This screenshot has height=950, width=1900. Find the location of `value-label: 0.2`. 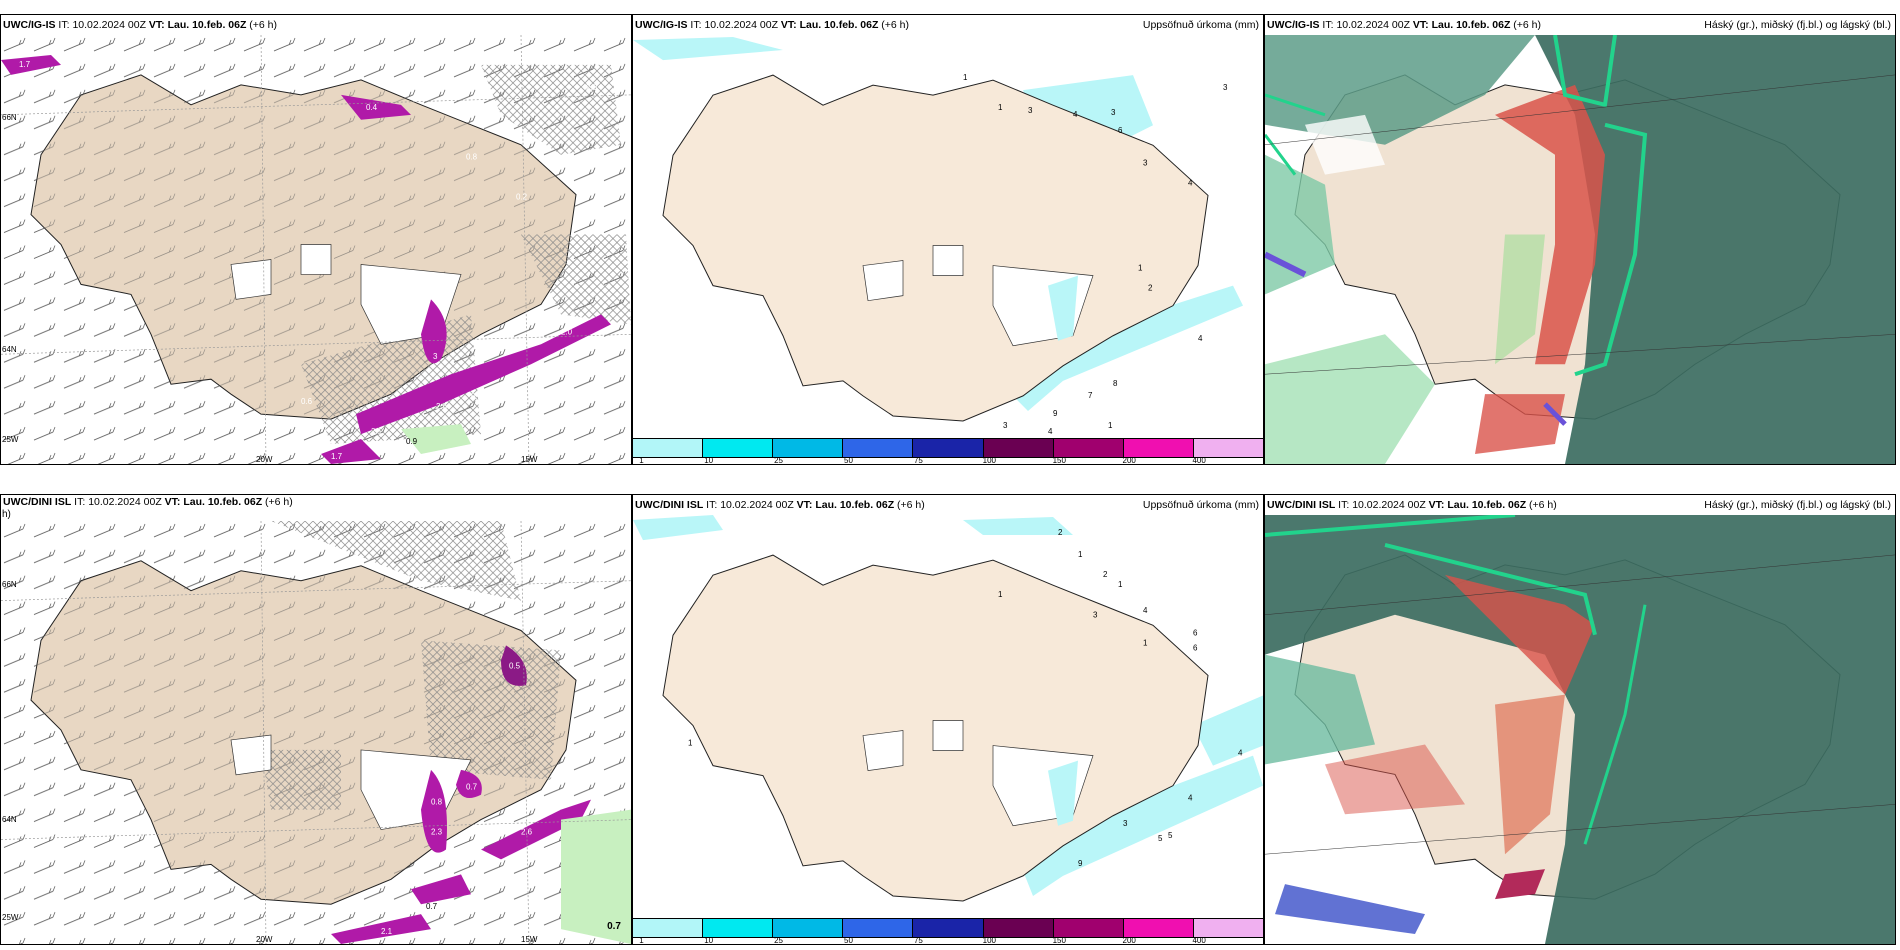

value-label: 0.2 is located at coordinates (522, 197).